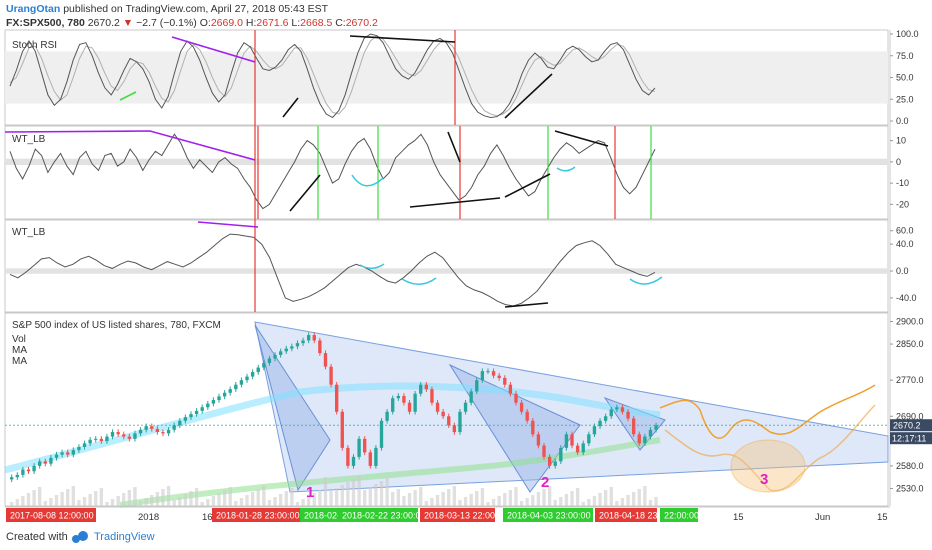 This screenshot has height=550, width=932. Describe the element at coordinates (332, 428) in the screenshot. I see `ma-cyan` at that location.